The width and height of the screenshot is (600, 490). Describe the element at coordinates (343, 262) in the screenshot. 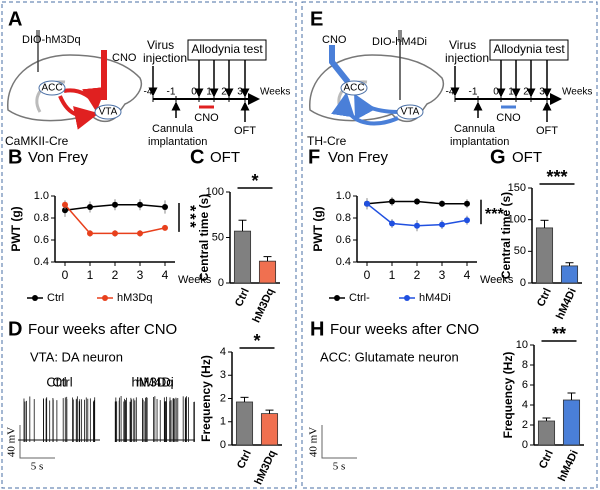

I see `y-tick-label: 0.4` at that location.